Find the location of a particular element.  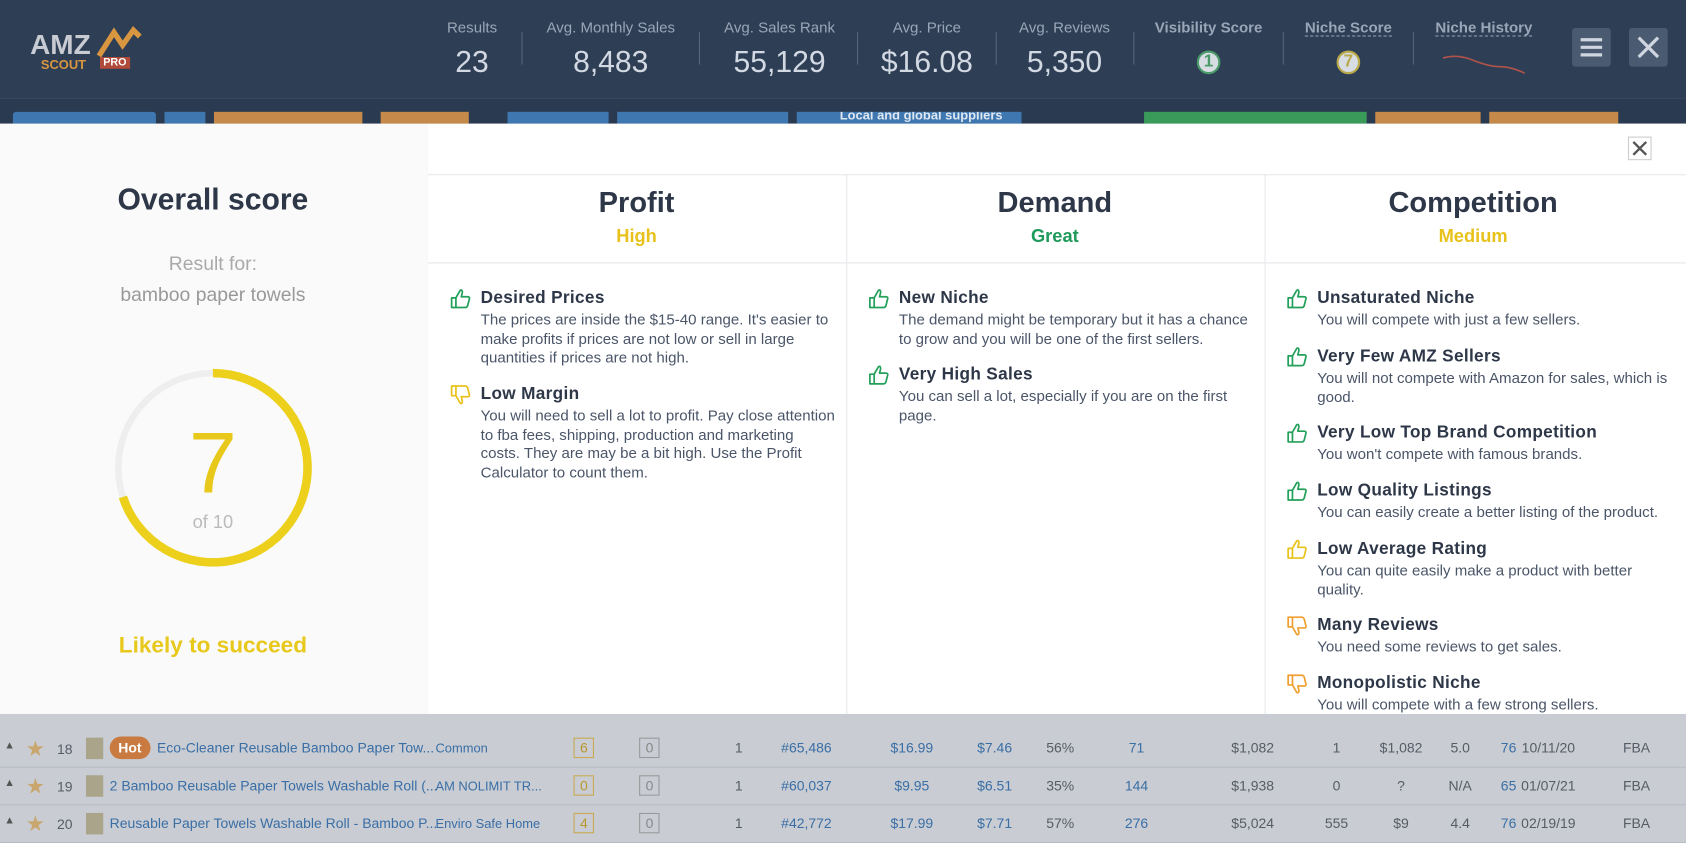

cell: 555 is located at coordinates (1336, 823).